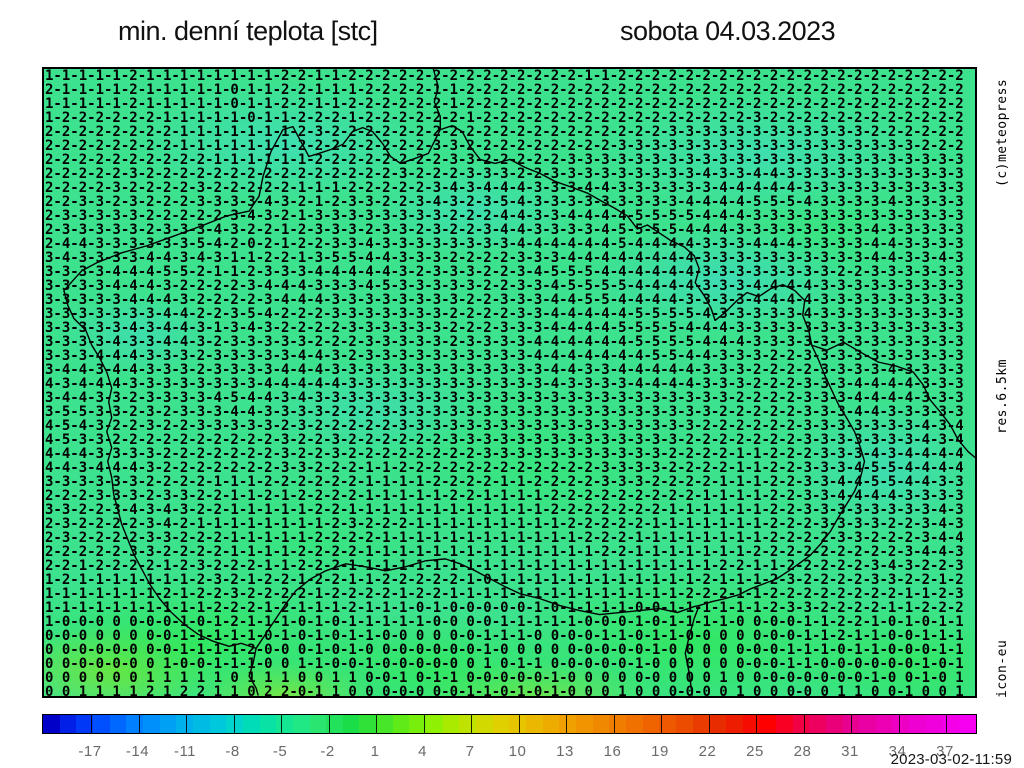 The image size is (1024, 768). I want to click on colorbar-tick-label: -17, so click(90, 751).